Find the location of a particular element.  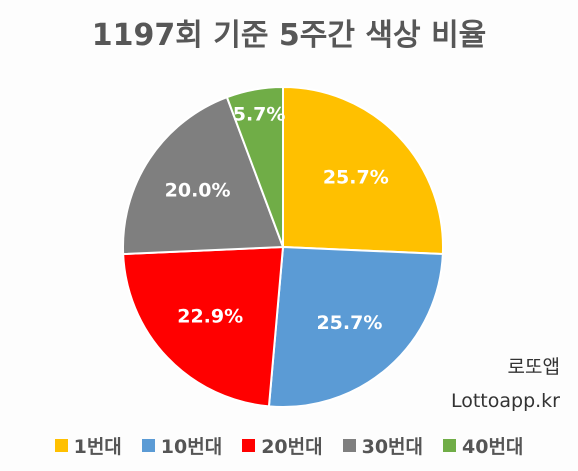

chart-title: 1197회 기준 5주간 색상 비율 is located at coordinates (289, 35).